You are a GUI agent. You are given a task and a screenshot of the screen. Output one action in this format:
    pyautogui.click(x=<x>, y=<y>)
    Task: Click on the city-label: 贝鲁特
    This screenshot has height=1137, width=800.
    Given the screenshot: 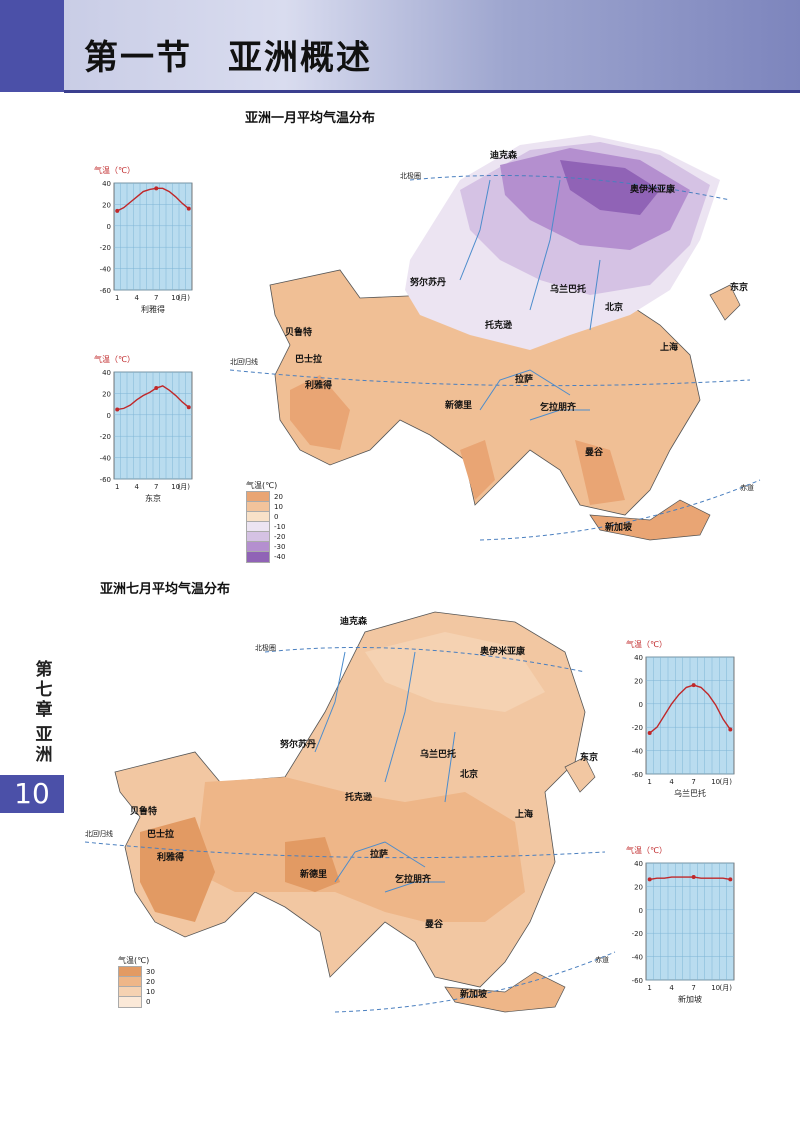 What is the action you would take?
    pyautogui.click(x=143, y=811)
    